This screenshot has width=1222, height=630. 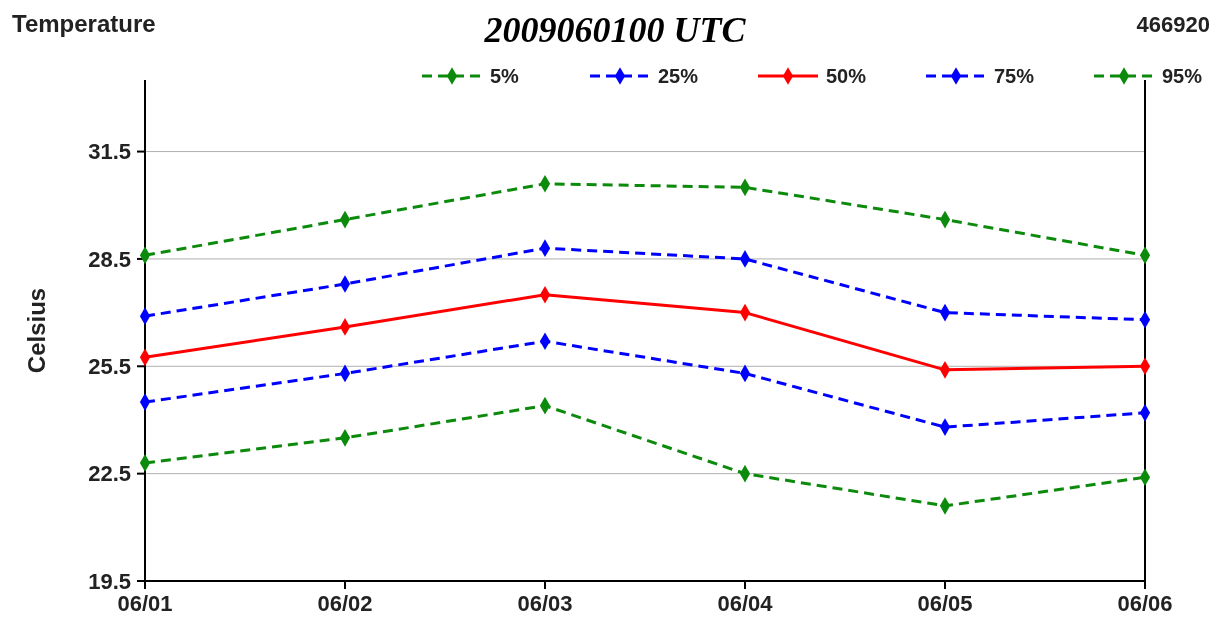 I want to click on legend-label: 25%, so click(x=678, y=76).